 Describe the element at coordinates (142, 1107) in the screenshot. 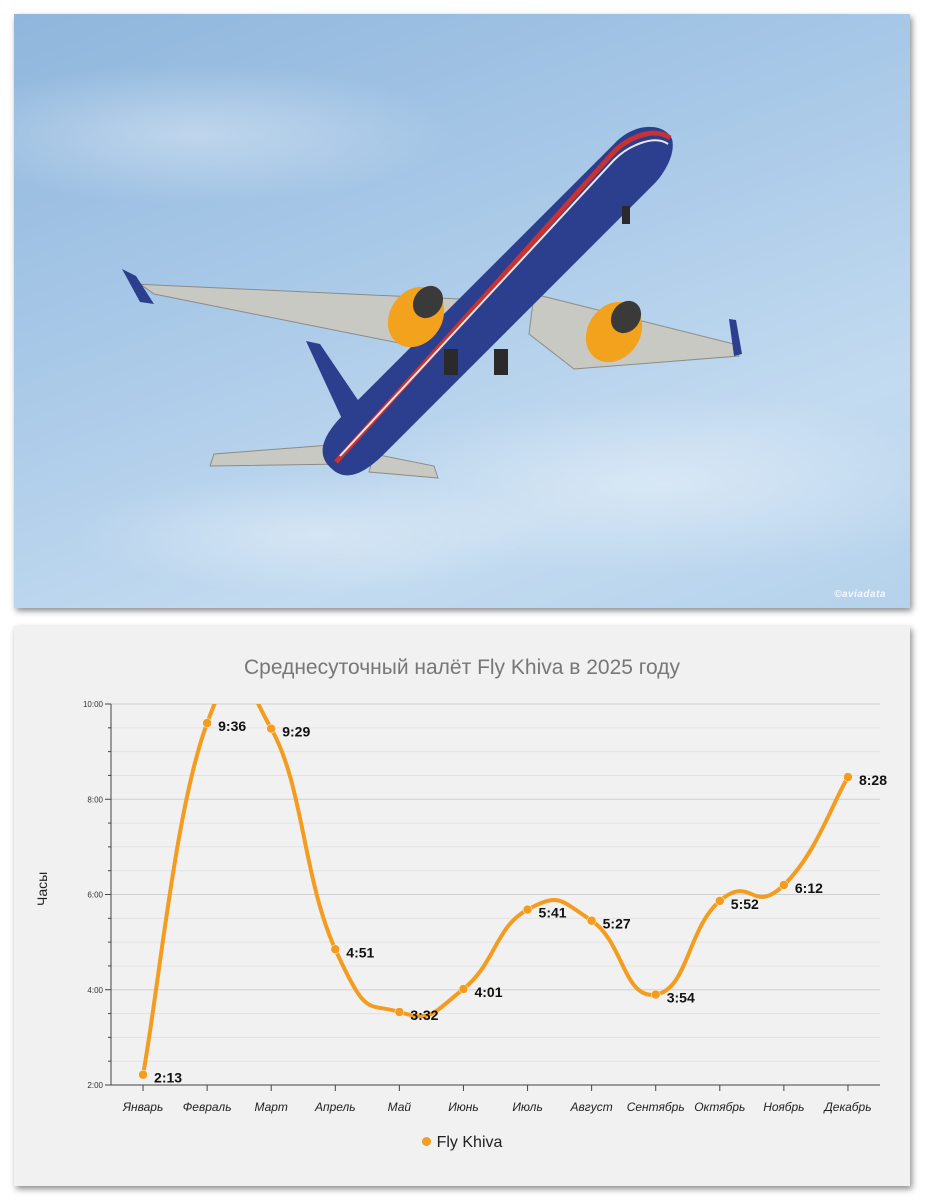

I see `x-tick-label: Январь` at that location.